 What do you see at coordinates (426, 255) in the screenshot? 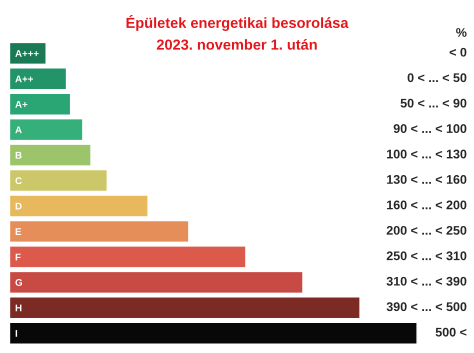
I see `annotation: 250 < ... < 310` at bounding box center [426, 255].